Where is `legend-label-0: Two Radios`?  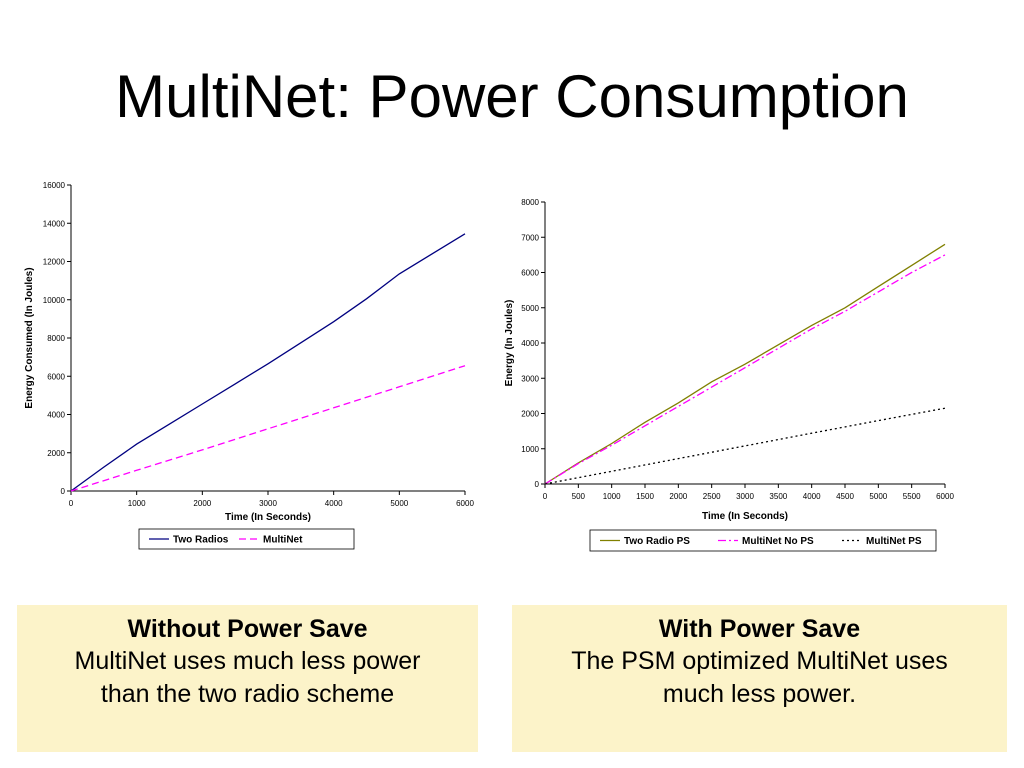 legend-label-0: Two Radios is located at coordinates (201, 540).